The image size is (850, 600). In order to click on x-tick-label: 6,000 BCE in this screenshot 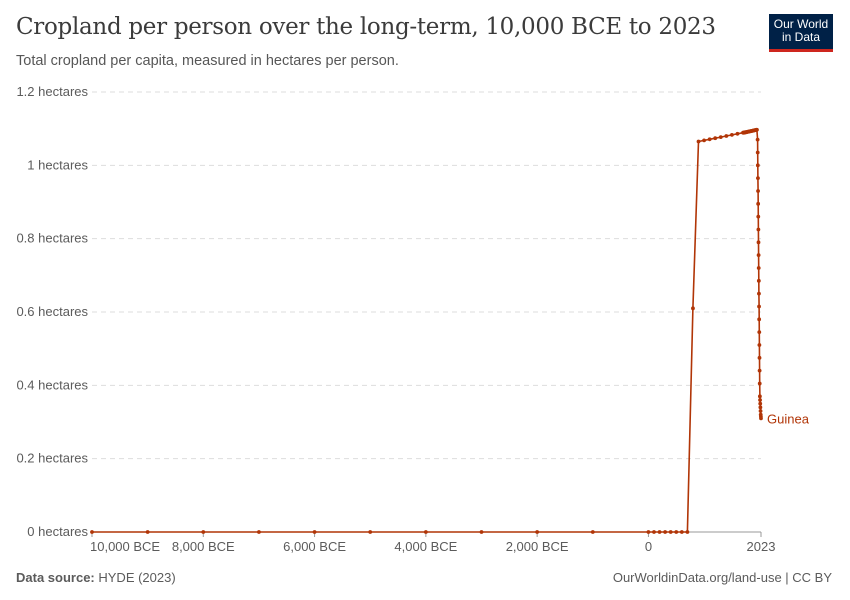, I will do `click(314, 546)`.